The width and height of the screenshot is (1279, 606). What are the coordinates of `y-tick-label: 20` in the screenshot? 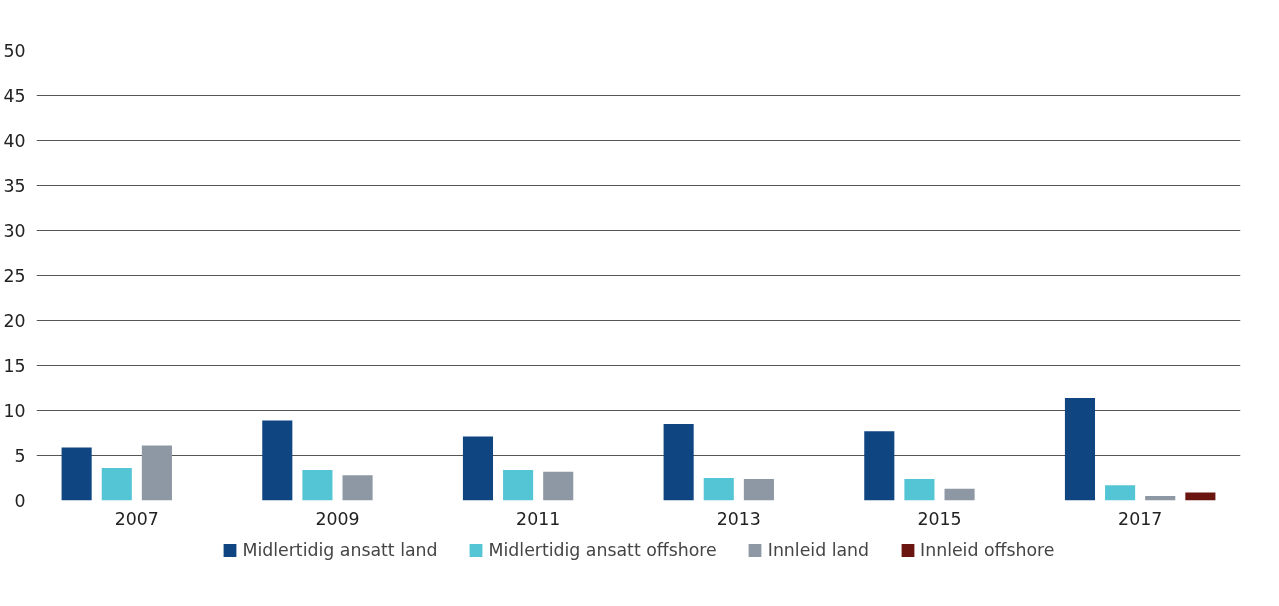 It's located at (14, 321).